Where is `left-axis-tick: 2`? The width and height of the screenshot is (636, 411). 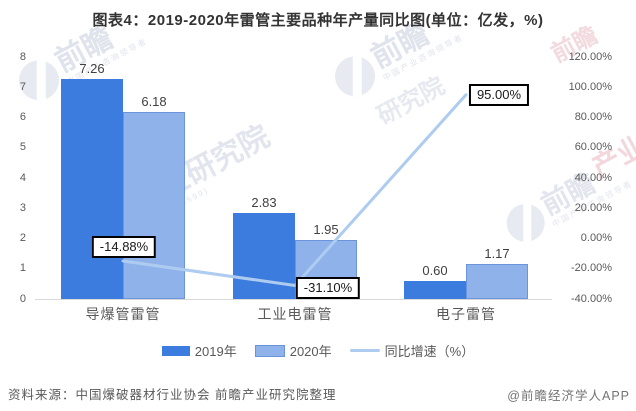 left-axis-tick: 2 is located at coordinates (22, 238).